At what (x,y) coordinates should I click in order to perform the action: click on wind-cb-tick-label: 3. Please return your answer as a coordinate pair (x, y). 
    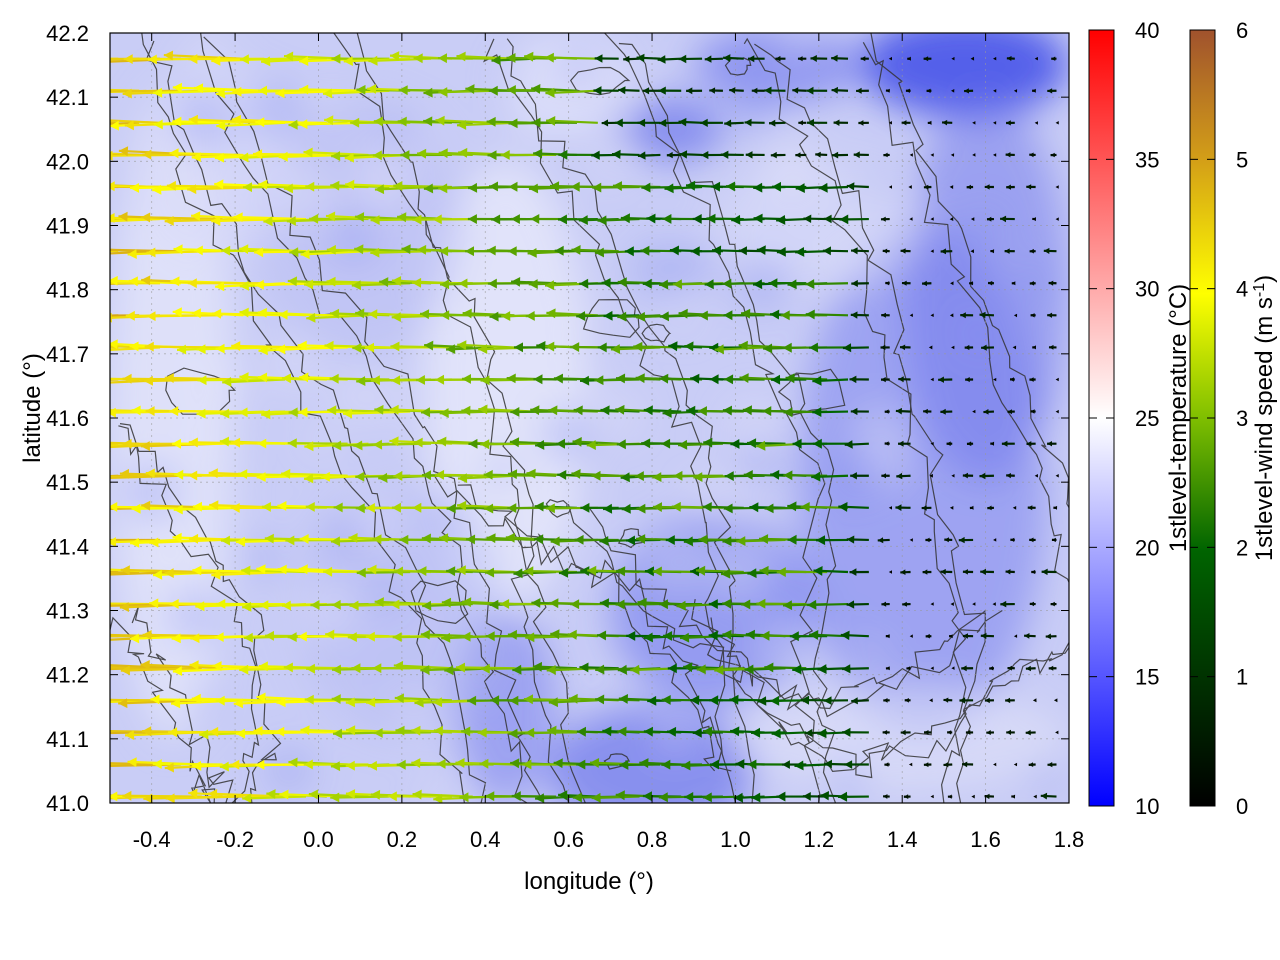
    Looking at the image, I should click on (1242, 418).